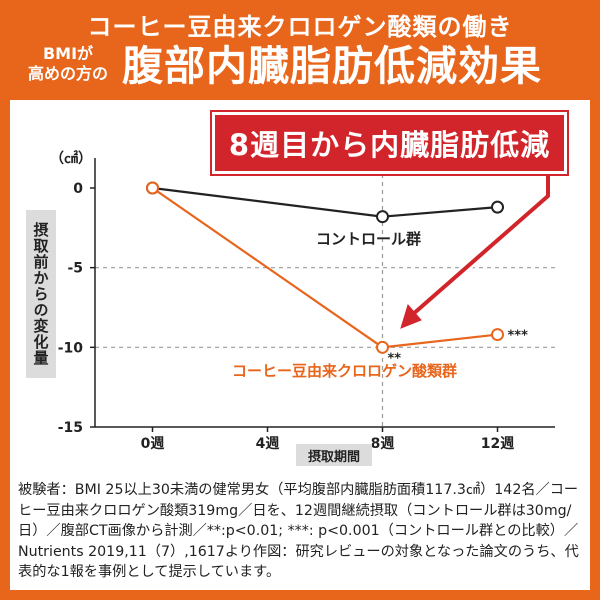  What do you see at coordinates (389, 143) in the screenshot?
I see `callout-box: 8週目から内臓脂肪低減` at bounding box center [389, 143].